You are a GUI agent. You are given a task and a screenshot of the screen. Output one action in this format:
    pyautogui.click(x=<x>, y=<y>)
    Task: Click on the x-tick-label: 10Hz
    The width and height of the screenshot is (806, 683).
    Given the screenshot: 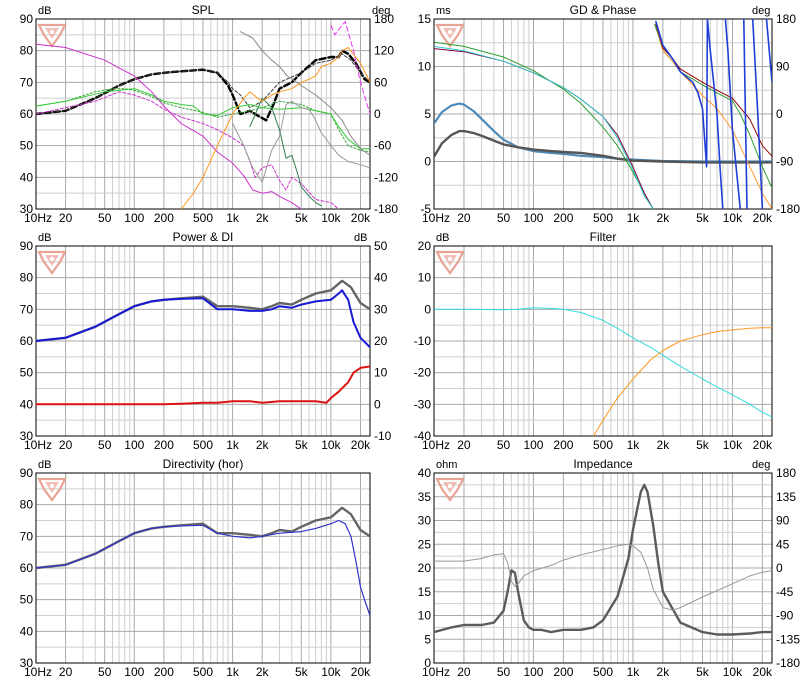 What is the action you would take?
    pyautogui.click(x=38, y=672)
    